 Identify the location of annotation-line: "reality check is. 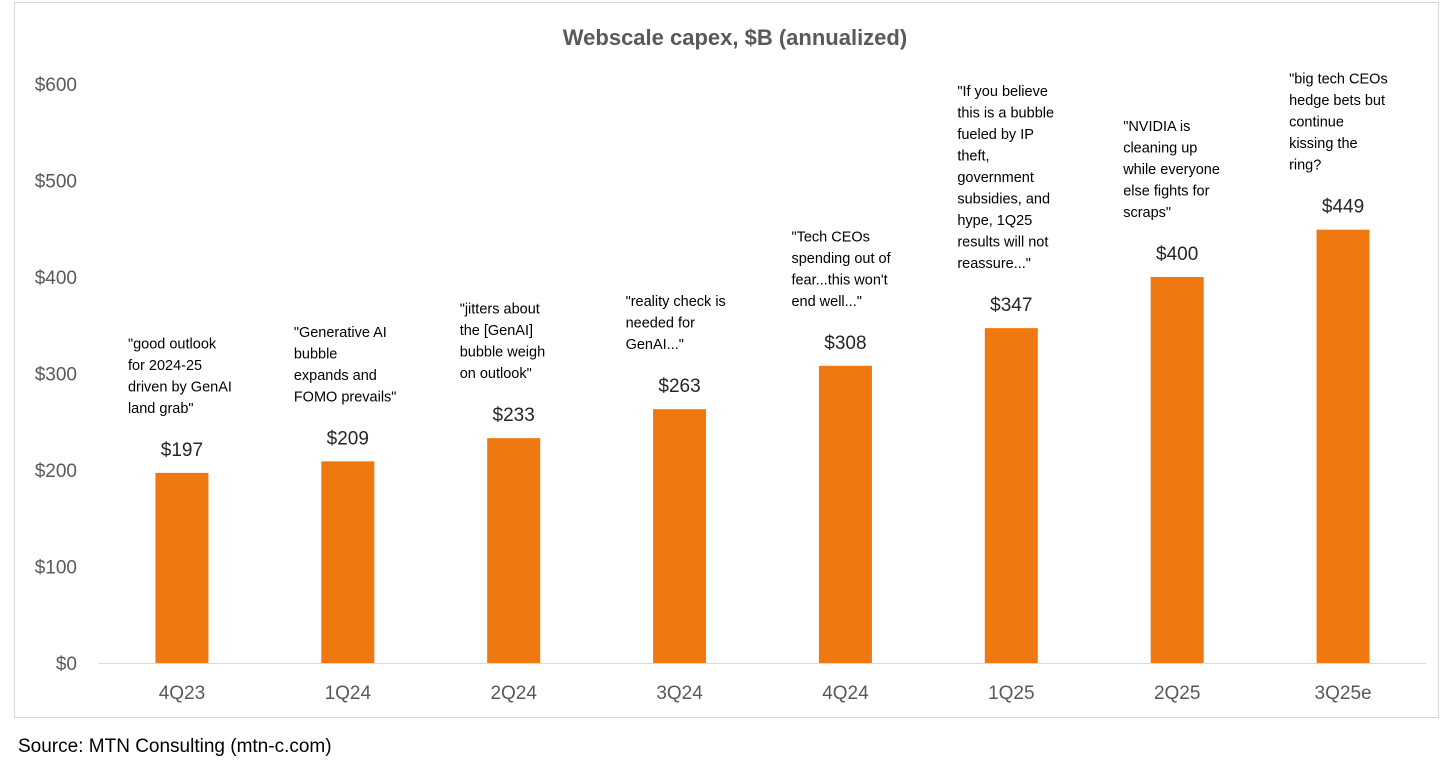
(676, 302).